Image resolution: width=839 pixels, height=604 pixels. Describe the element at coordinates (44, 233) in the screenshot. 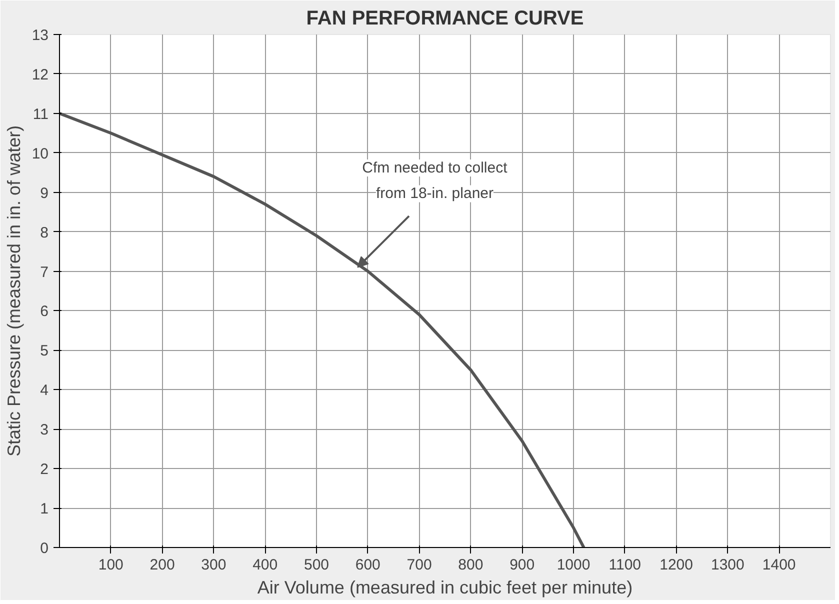

I see `y-tick-label: 8` at that location.